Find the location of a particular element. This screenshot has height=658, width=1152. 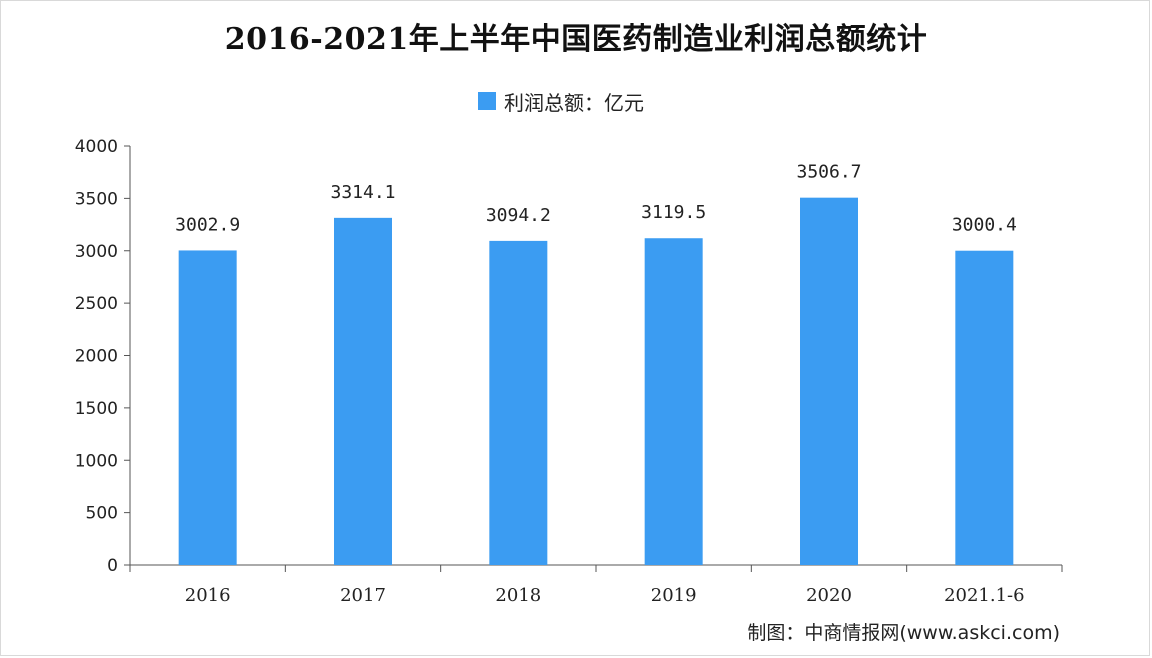

y-tick-label: 0 is located at coordinates (112, 566).